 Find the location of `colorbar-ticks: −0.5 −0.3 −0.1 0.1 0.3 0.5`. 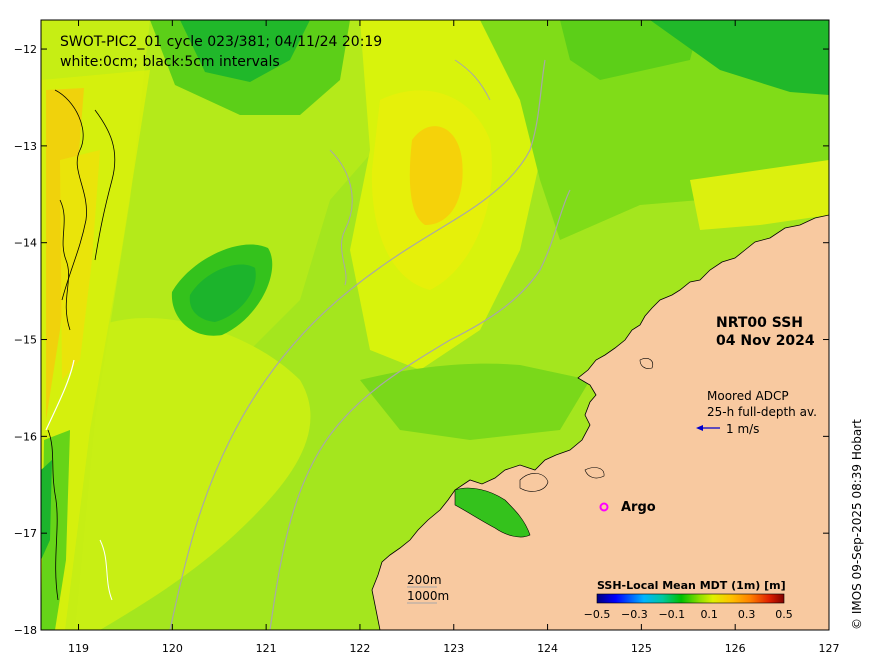

colorbar-ticks: −0.5 −0.3 −0.1 0.1 0.3 0.5 is located at coordinates (688, 614).